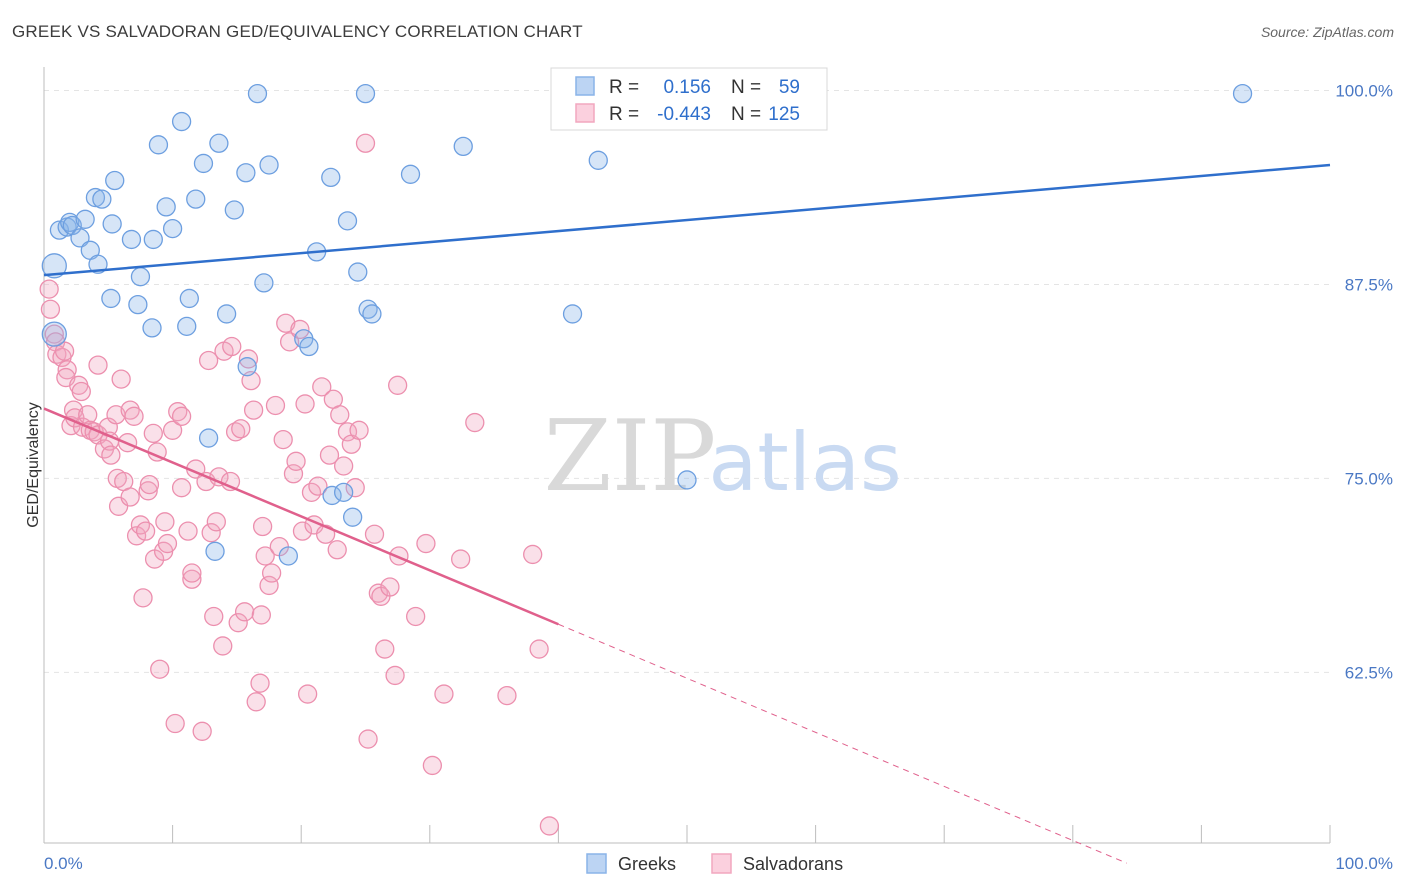  I want to click on salvadorans-trend-extension, so click(843, 743).